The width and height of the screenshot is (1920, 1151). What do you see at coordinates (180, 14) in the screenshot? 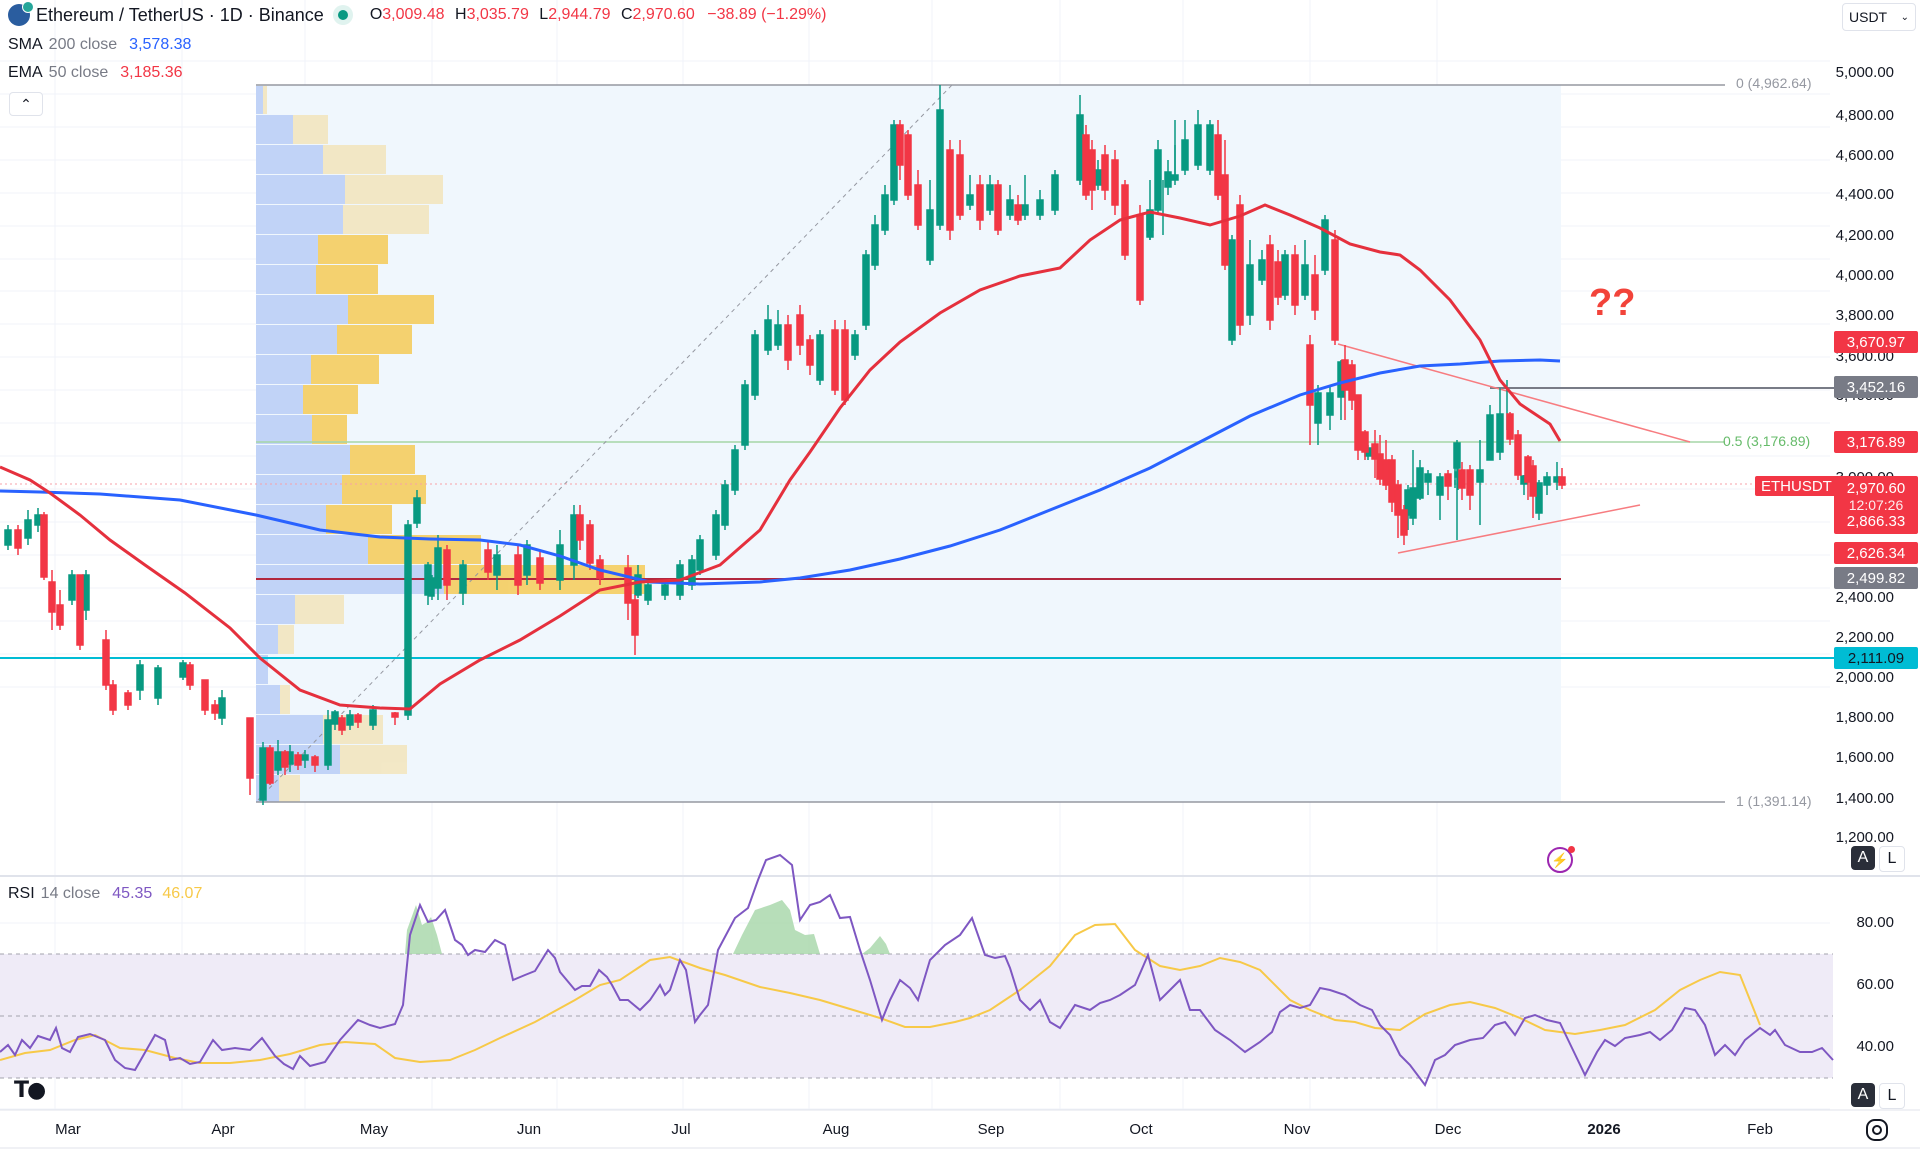
I see `symbol-title: Ethereum / TetherUS · 1D · Binance` at bounding box center [180, 14].